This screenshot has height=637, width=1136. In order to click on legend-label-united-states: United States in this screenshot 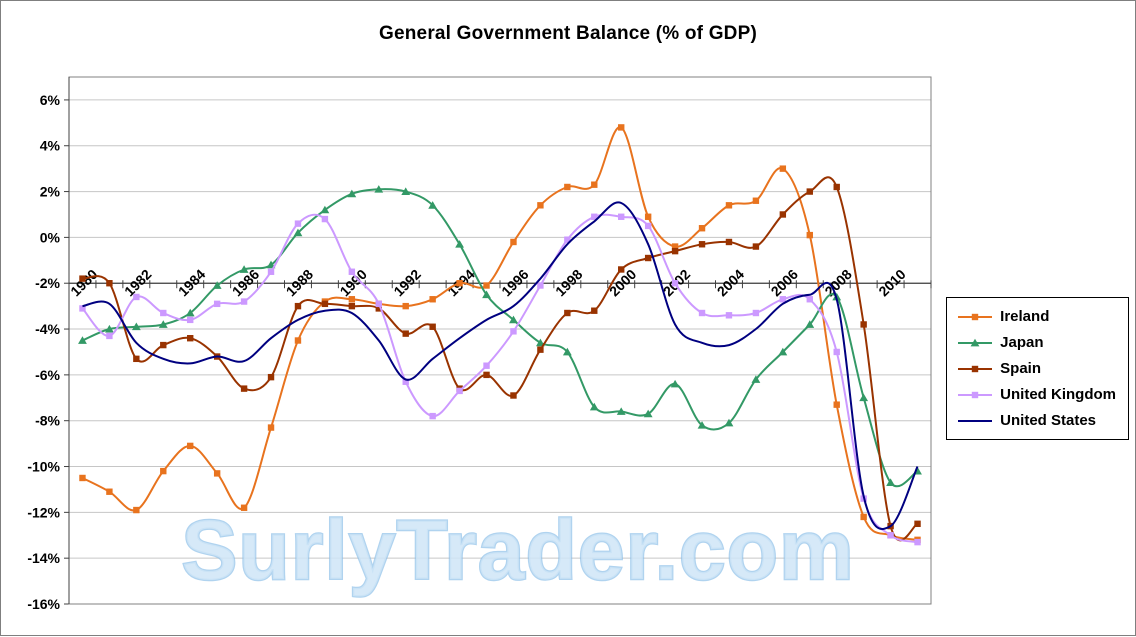, I will do `click(1048, 420)`.